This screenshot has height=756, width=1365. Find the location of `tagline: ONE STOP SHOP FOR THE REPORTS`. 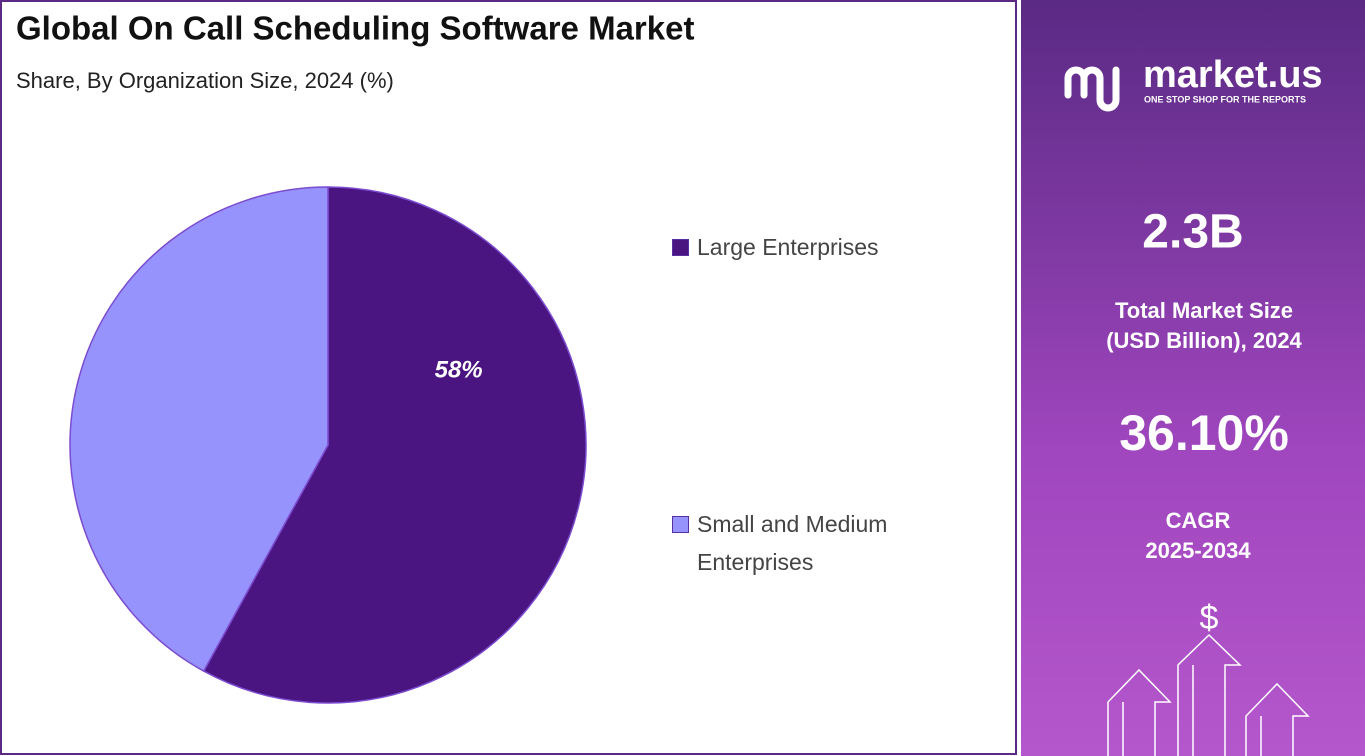

tagline: ONE STOP SHOP FOR THE REPORTS is located at coordinates (1225, 99).